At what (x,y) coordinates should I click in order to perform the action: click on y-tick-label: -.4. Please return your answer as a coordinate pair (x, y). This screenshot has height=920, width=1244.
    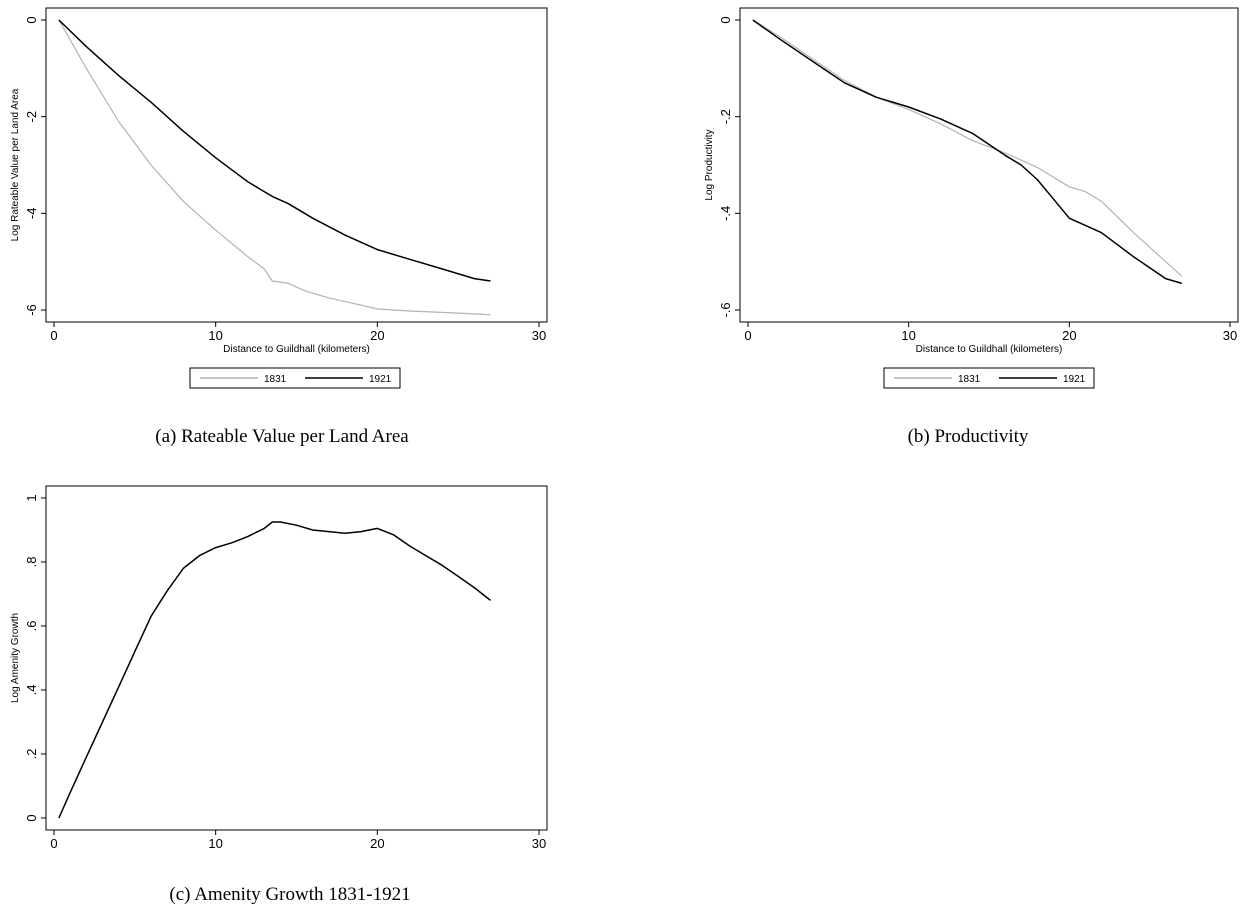
    Looking at the image, I should click on (725, 213).